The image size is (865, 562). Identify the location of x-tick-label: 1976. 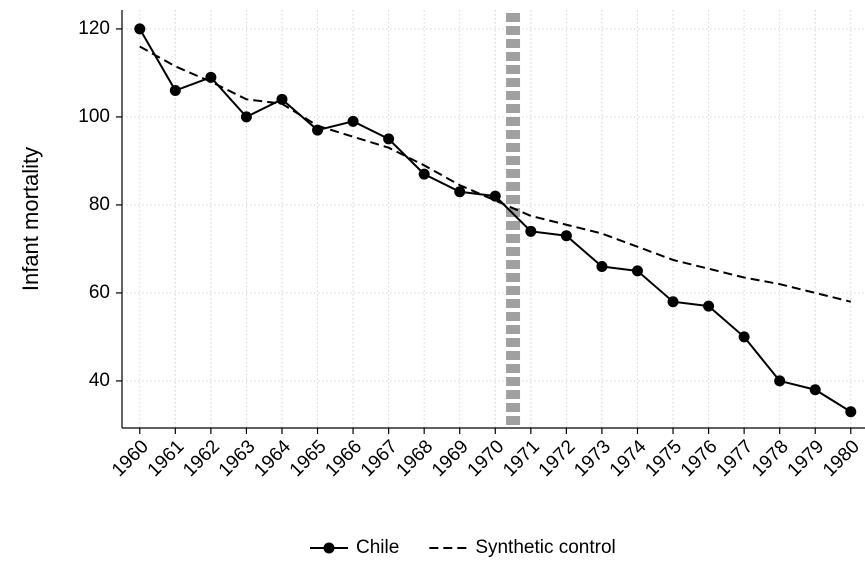
(699, 458).